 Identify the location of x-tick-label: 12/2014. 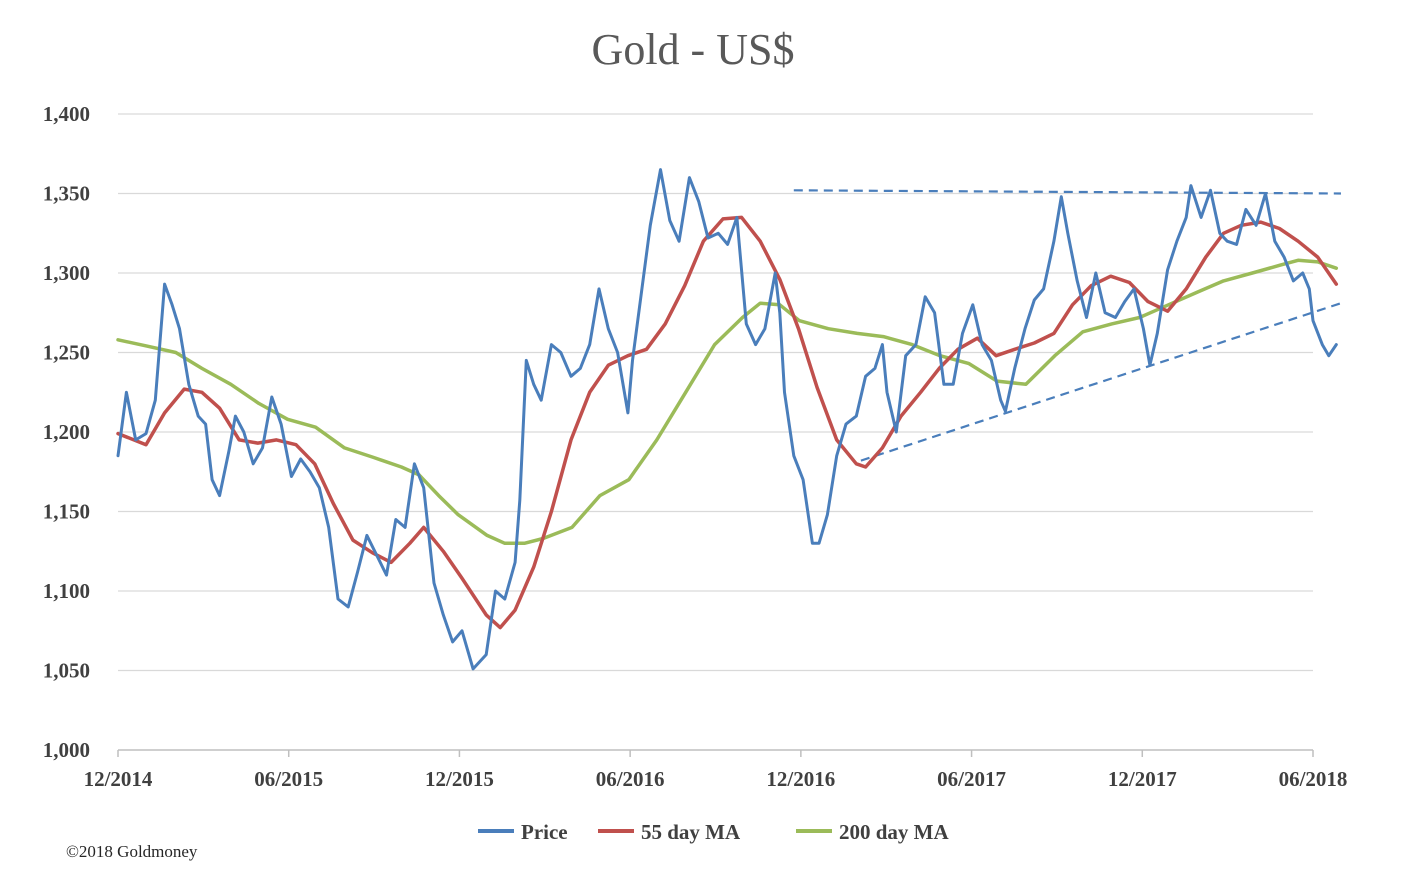
(118, 779).